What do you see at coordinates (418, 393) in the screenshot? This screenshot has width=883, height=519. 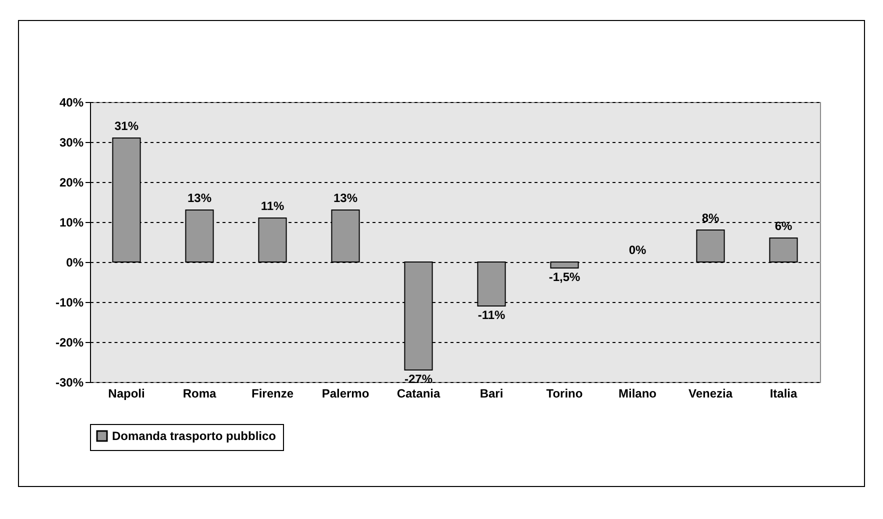 I see `x-tick-label: Catania` at bounding box center [418, 393].